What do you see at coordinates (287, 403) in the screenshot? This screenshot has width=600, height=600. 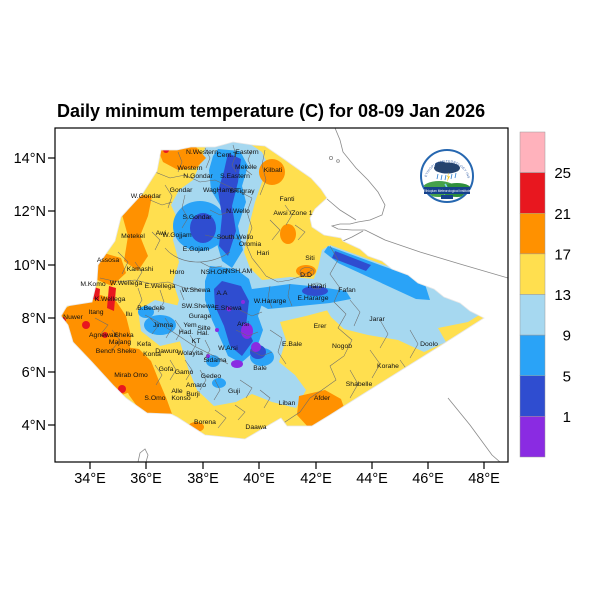 I see `zone-label: Liban` at bounding box center [287, 403].